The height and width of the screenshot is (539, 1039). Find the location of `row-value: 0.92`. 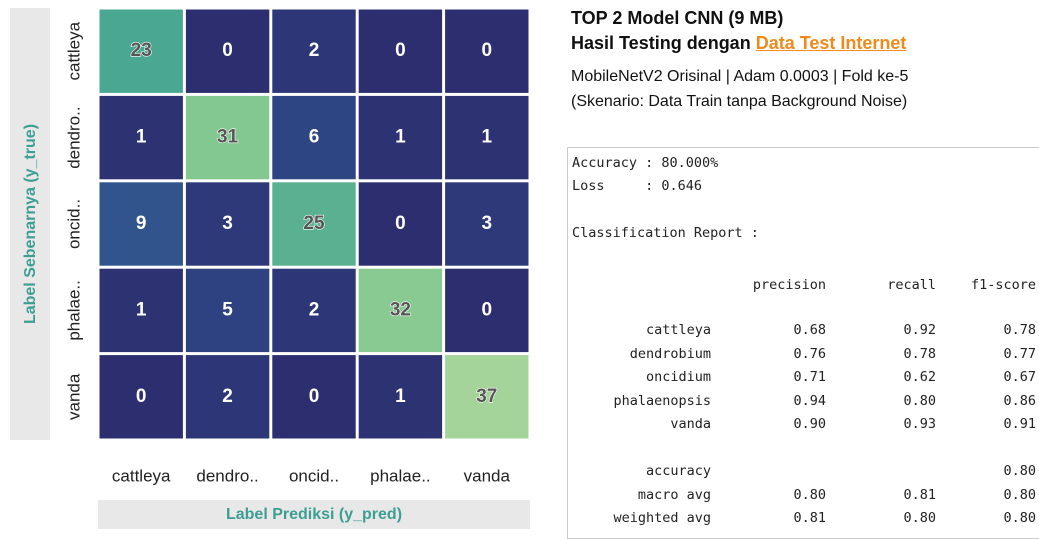

row-value: 0.92 is located at coordinates (919, 330).